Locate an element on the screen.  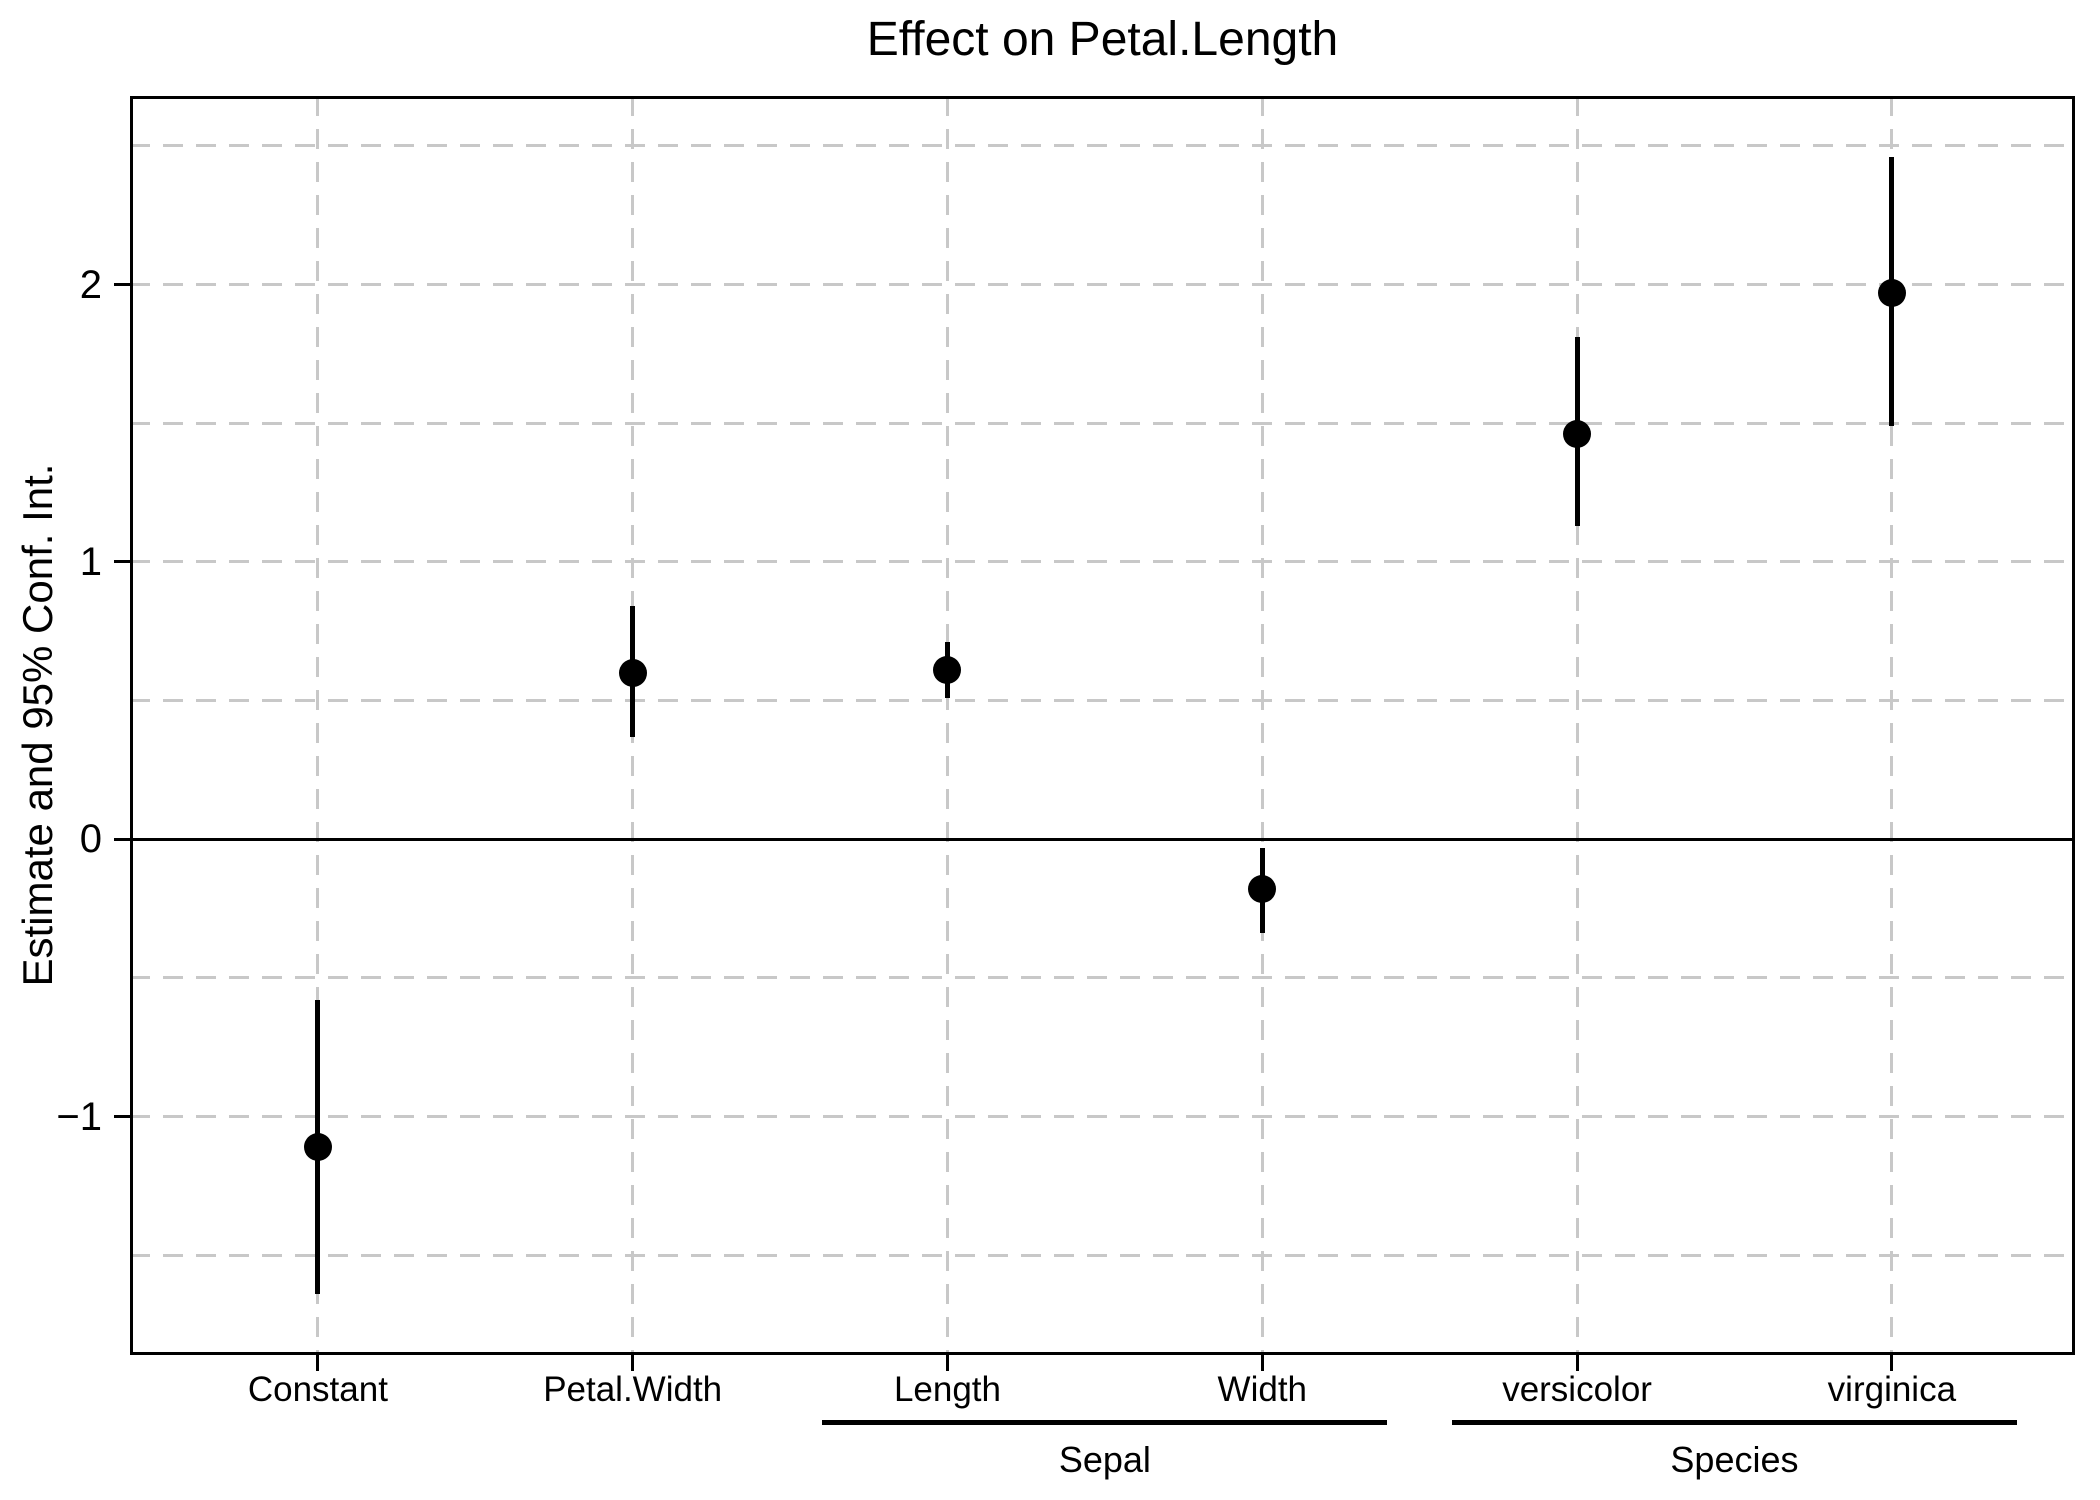
x-tick-label: Constant is located at coordinates (317, 1389).